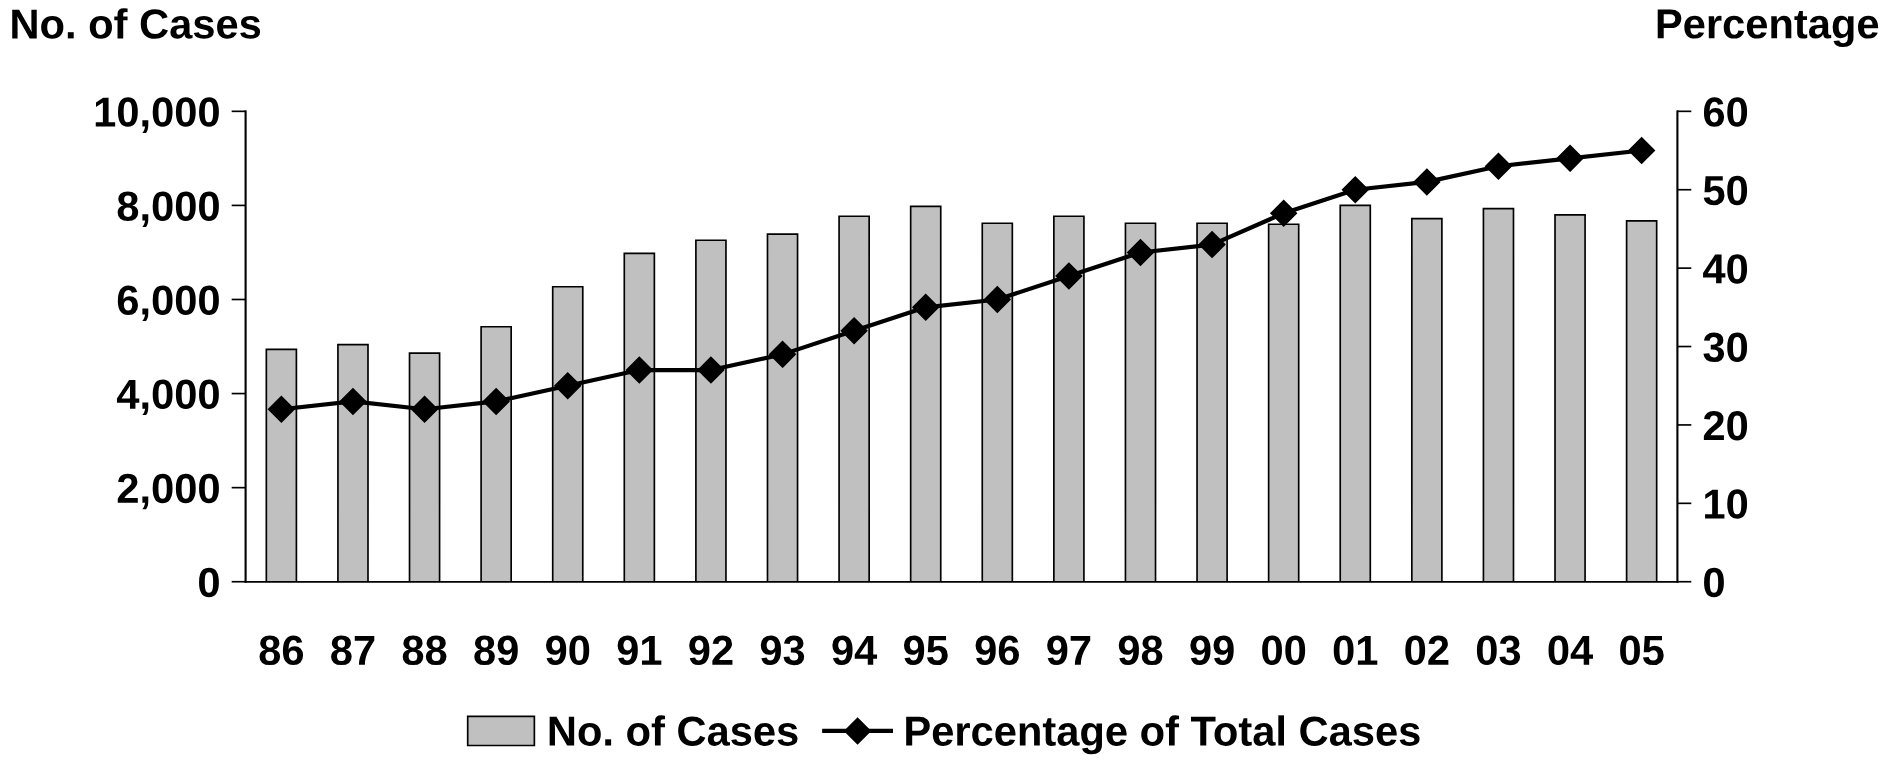 The width and height of the screenshot is (1889, 784). I want to click on x-tick-label: 90, so click(568, 650).